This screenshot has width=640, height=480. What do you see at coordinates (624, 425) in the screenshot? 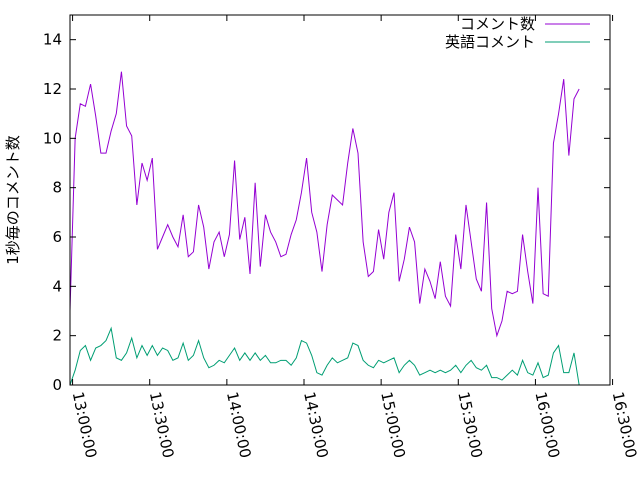
I see `x-tick-label: 16:30:00` at bounding box center [624, 425].